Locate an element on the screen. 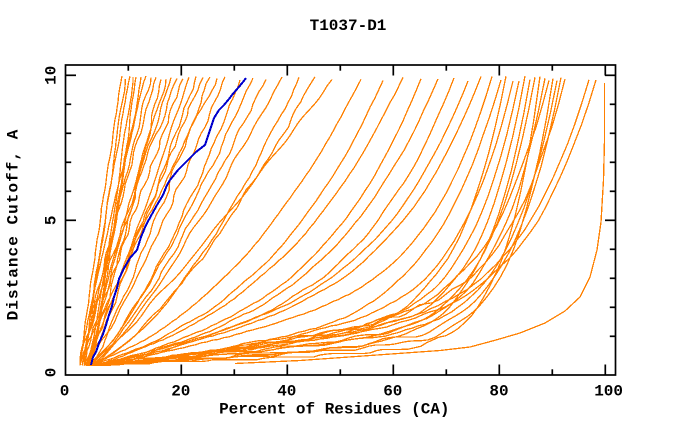  svg-text: 40 is located at coordinates (286, 392).